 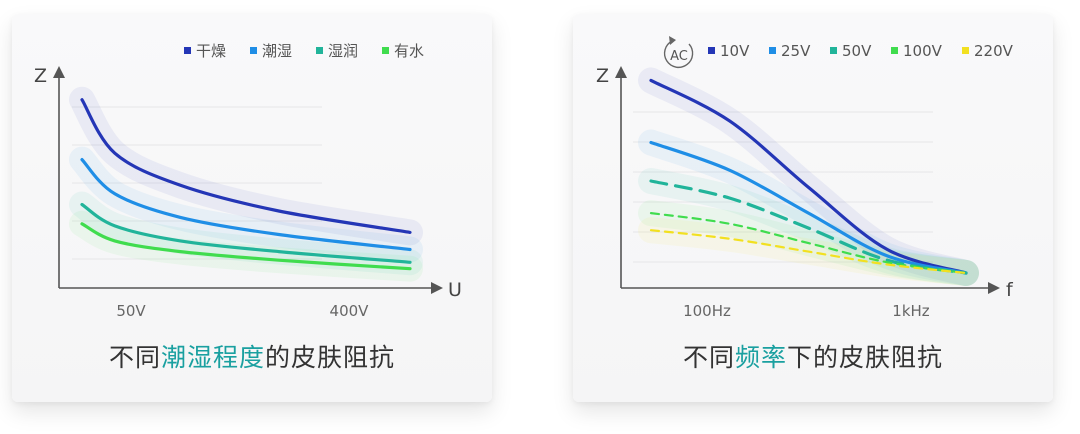 What do you see at coordinates (808, 252) in the screenshot?
I see `series-line-220V` at bounding box center [808, 252].